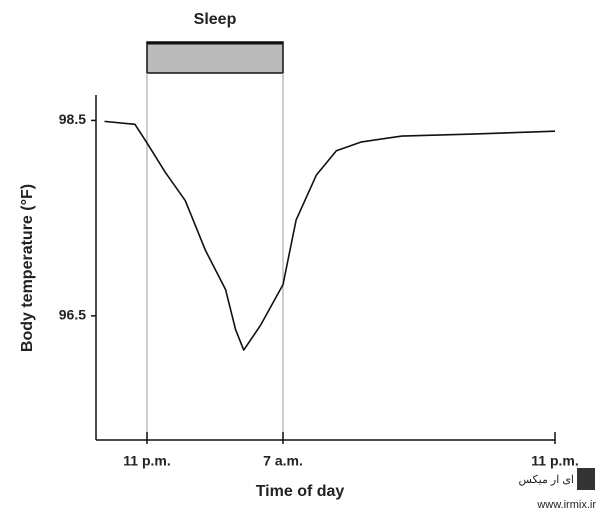 The image size is (600, 513). What do you see at coordinates (566, 505) in the screenshot?
I see `watermark-url: www.irmix.ir` at bounding box center [566, 505].